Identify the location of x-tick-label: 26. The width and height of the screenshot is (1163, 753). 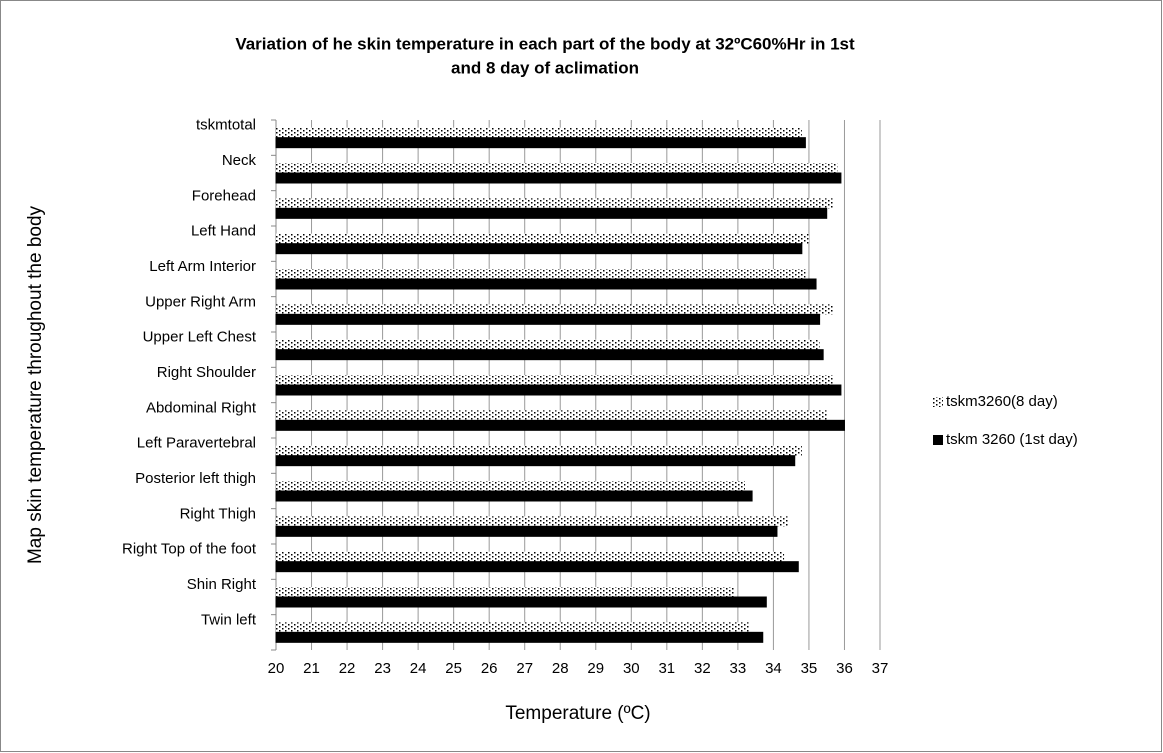
(489, 668).